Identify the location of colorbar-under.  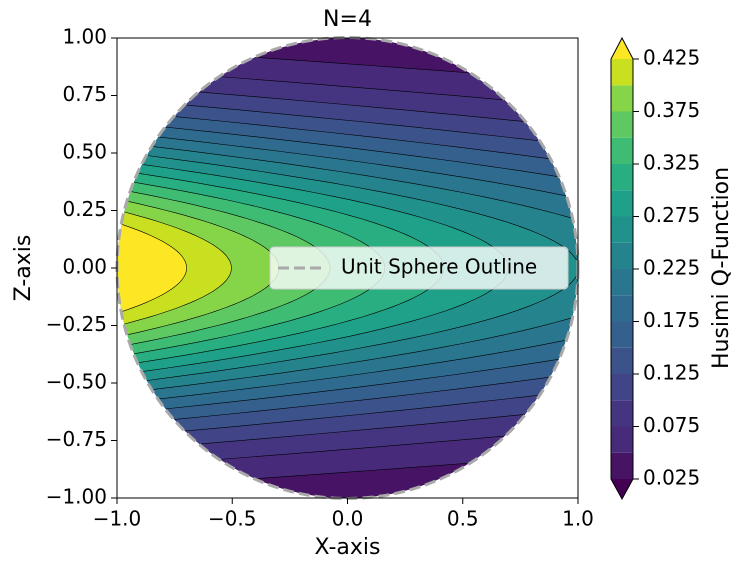
(622, 489).